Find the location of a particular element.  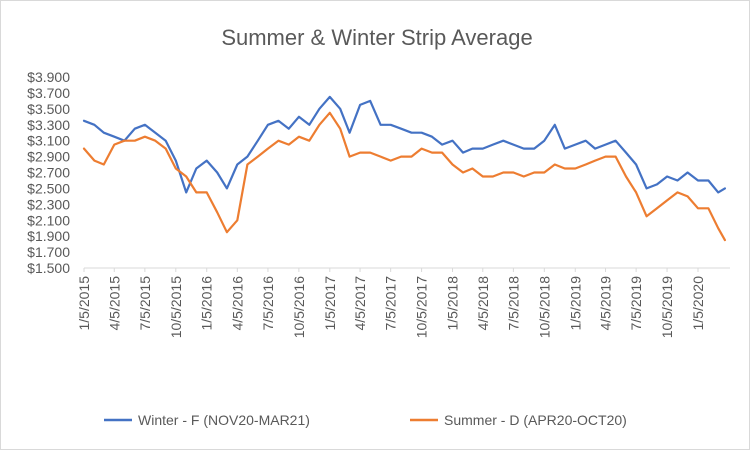

x-tick-label: 4/5/2018 is located at coordinates (483, 303).